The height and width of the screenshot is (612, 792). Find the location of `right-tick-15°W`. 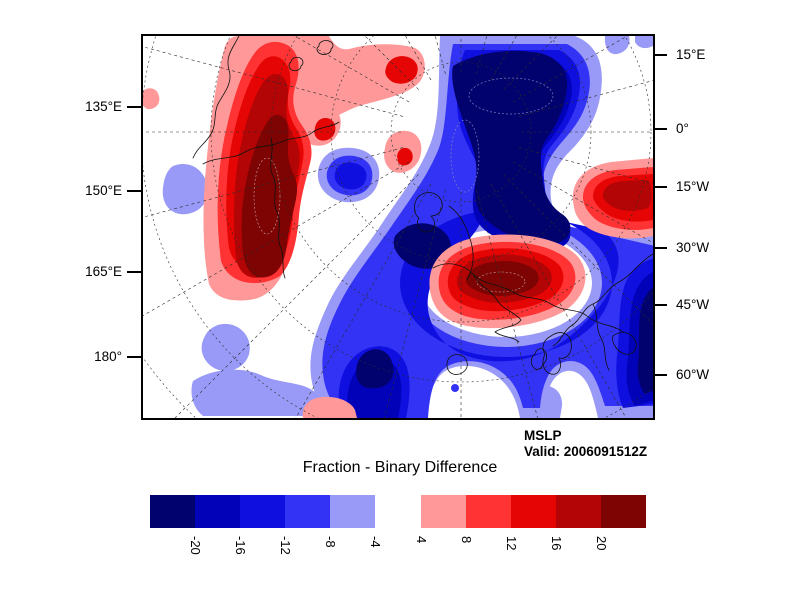

right-tick-15°W is located at coordinates (660, 187).